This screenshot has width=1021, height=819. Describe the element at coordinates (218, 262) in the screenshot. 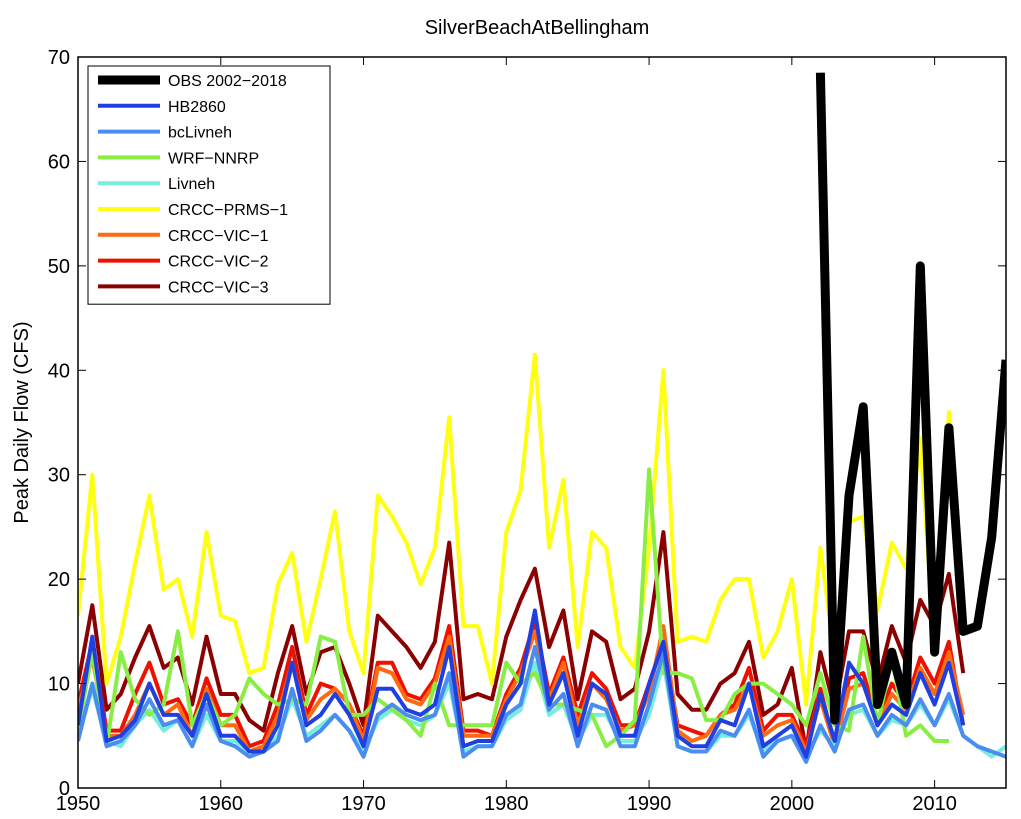

I see `legend-label-7: CRCC−VIC−2` at that location.